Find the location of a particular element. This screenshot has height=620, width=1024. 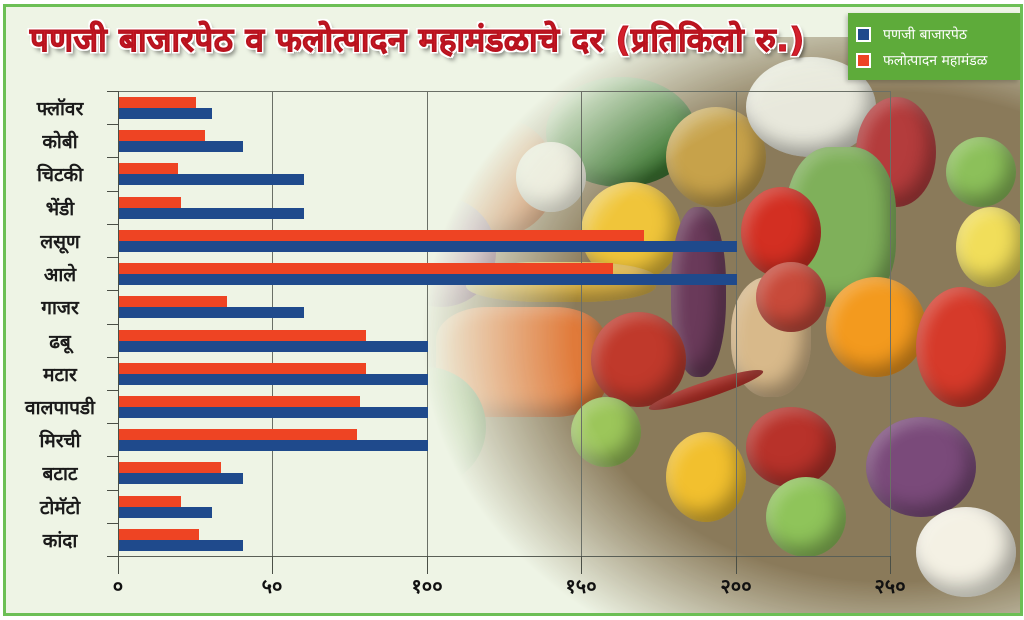

garlic-shape is located at coordinates (551, 177).